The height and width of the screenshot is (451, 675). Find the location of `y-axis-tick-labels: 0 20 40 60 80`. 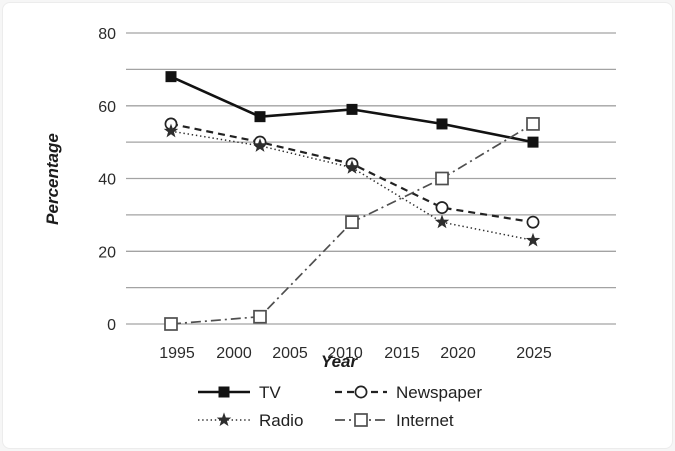

y-axis-tick-labels: 0 20 40 60 80 is located at coordinates (107, 180).